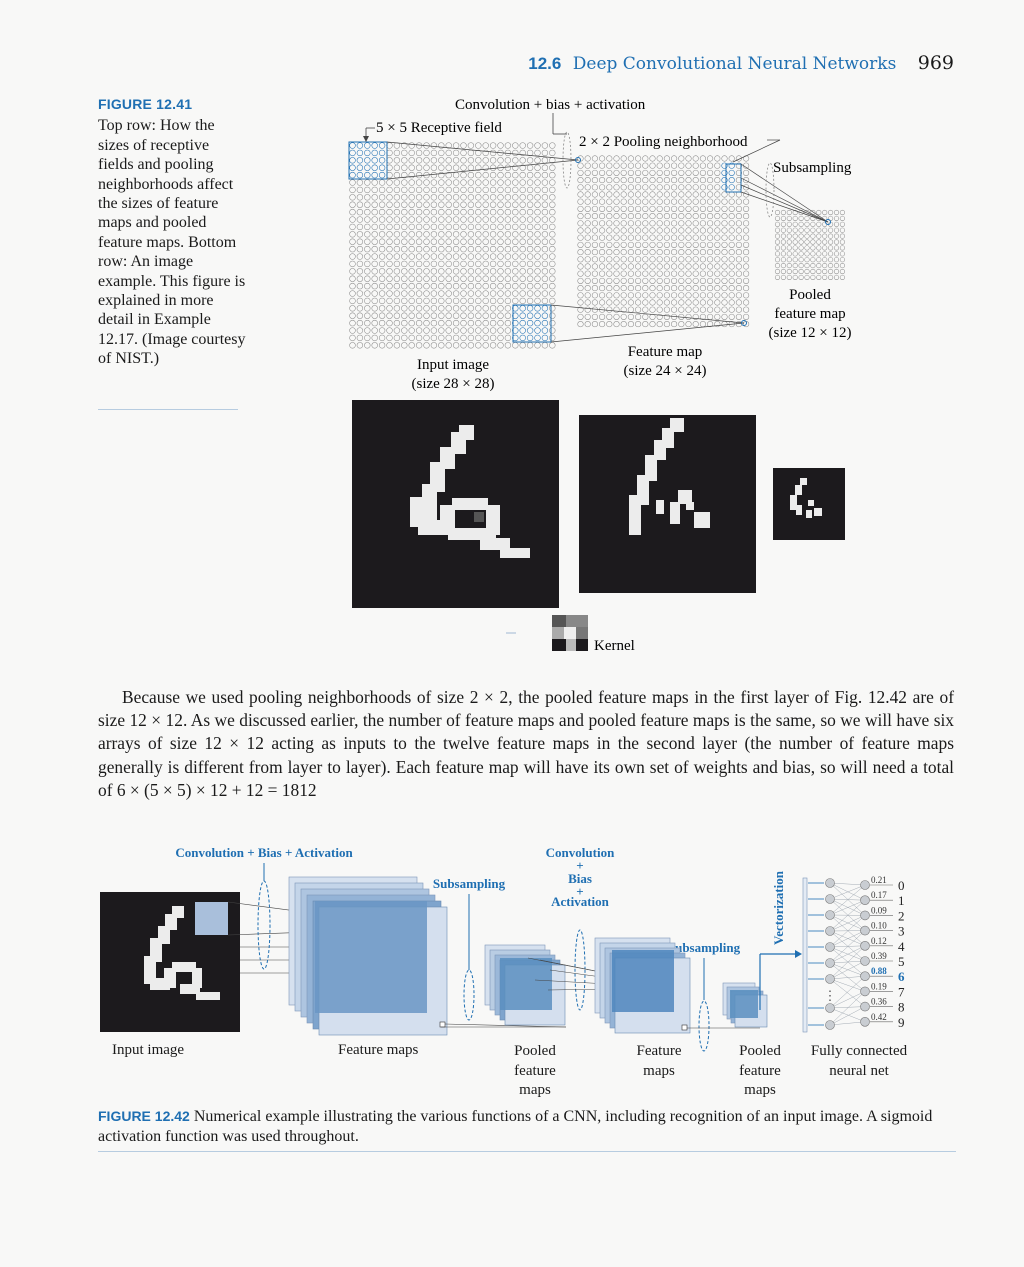 The height and width of the screenshot is (1267, 1024). Describe the element at coordinates (760, 1070) in the screenshot. I see `pooled2-line2: feature` at that location.